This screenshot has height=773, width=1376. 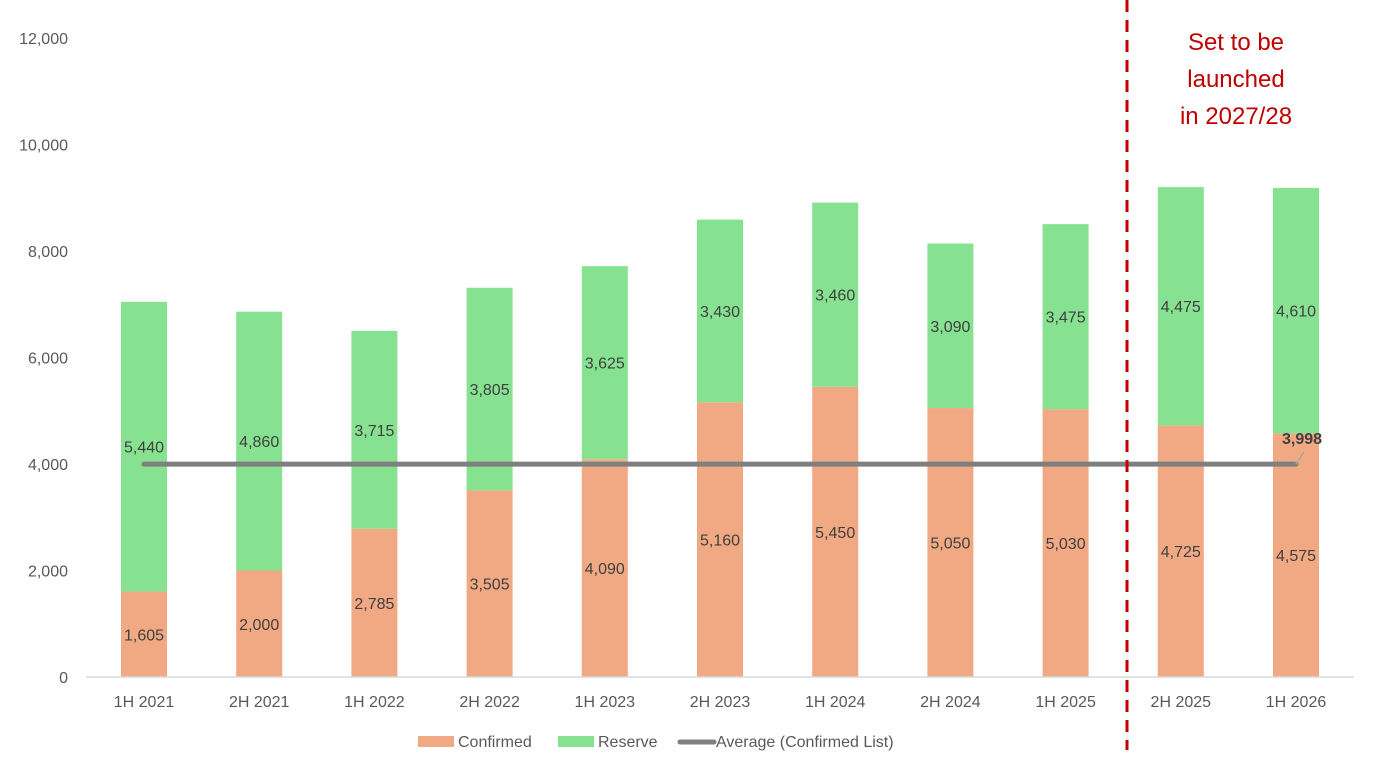 I want to click on x-tick-label: 2H 2024, so click(x=950, y=702).